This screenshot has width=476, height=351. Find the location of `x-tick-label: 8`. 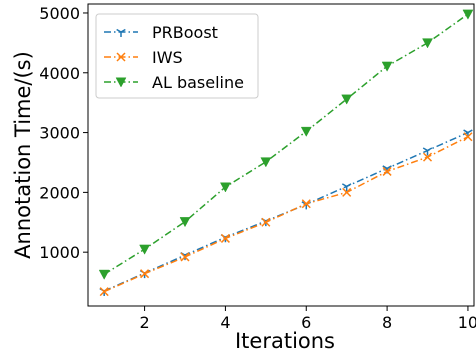

x-tick-label: 8 is located at coordinates (387, 322).